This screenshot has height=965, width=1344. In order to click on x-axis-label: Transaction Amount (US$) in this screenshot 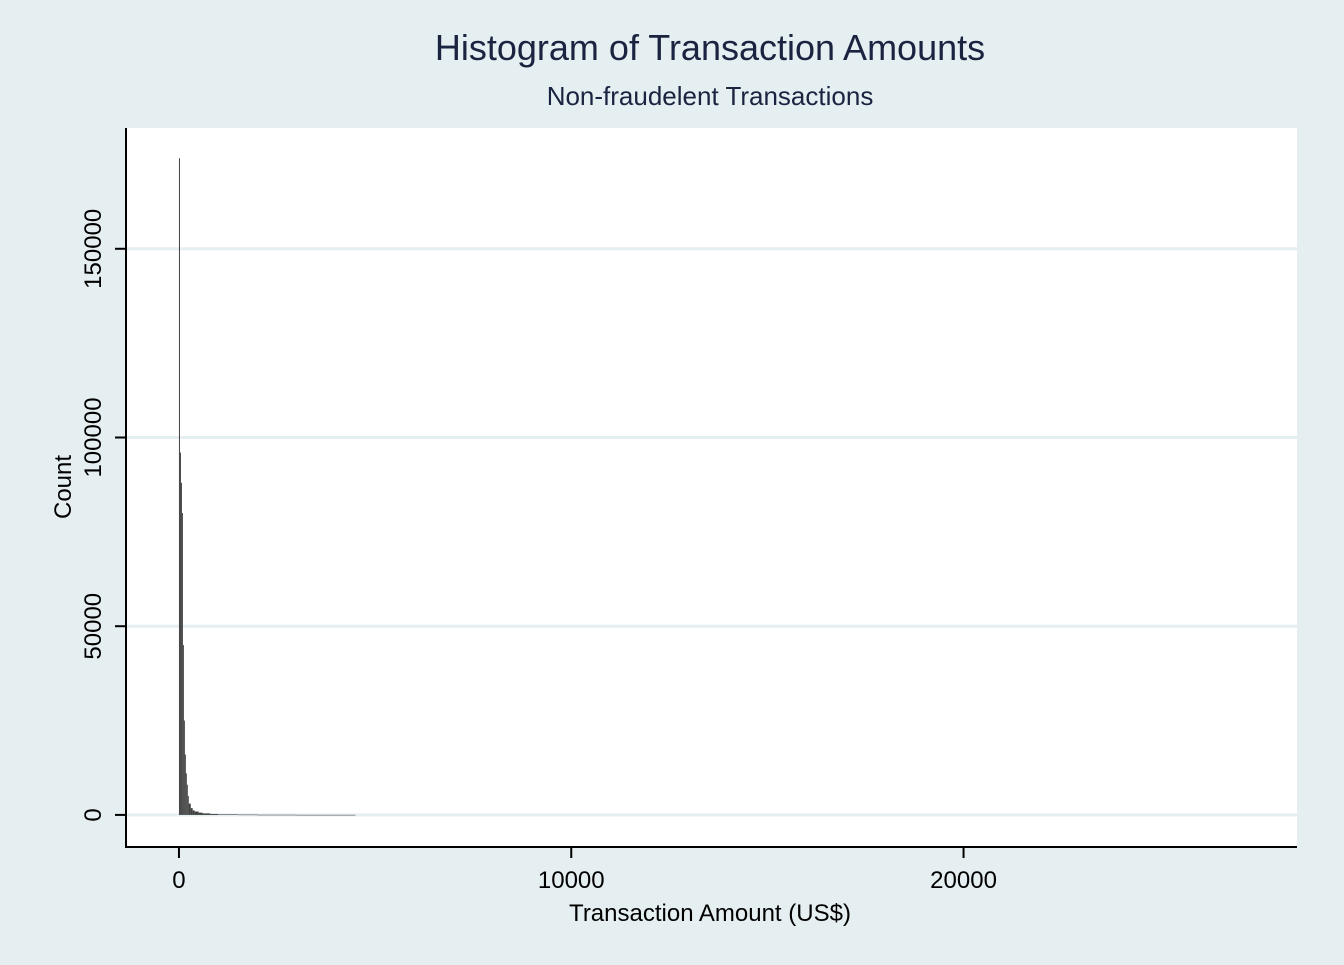, I will do `click(710, 913)`.